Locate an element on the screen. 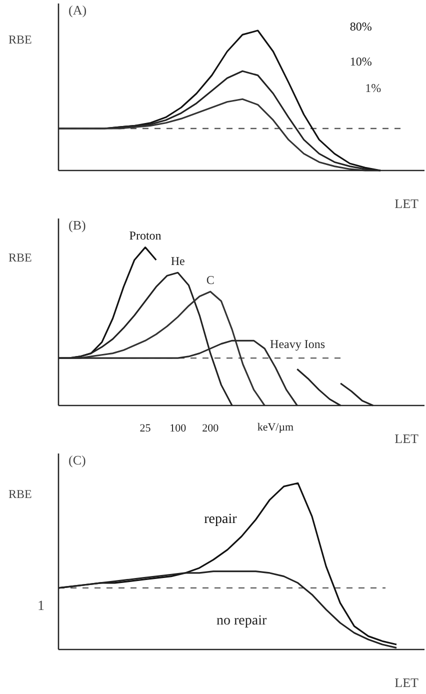 This screenshot has width=426, height=694. chart-title: (C) is located at coordinates (77, 460).